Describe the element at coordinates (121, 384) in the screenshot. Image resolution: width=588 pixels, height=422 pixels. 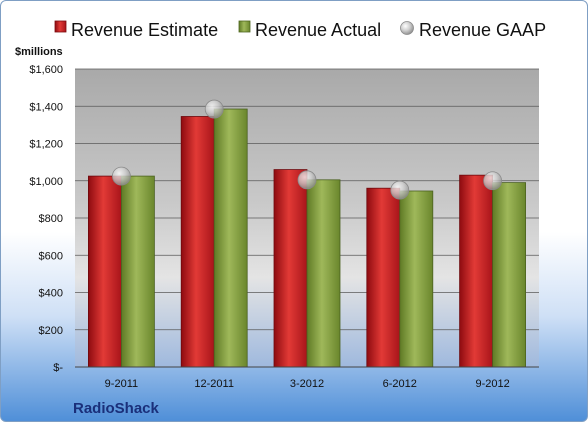
I see `x-tick-label: 9-2011` at that location.